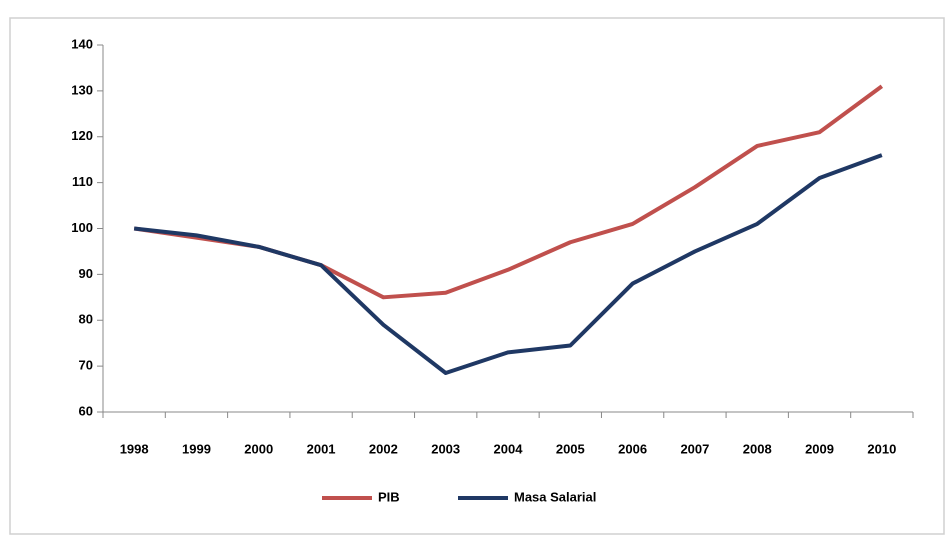 This screenshot has height=536, width=951. I want to click on legend-label: Masa Salarial, so click(555, 496).